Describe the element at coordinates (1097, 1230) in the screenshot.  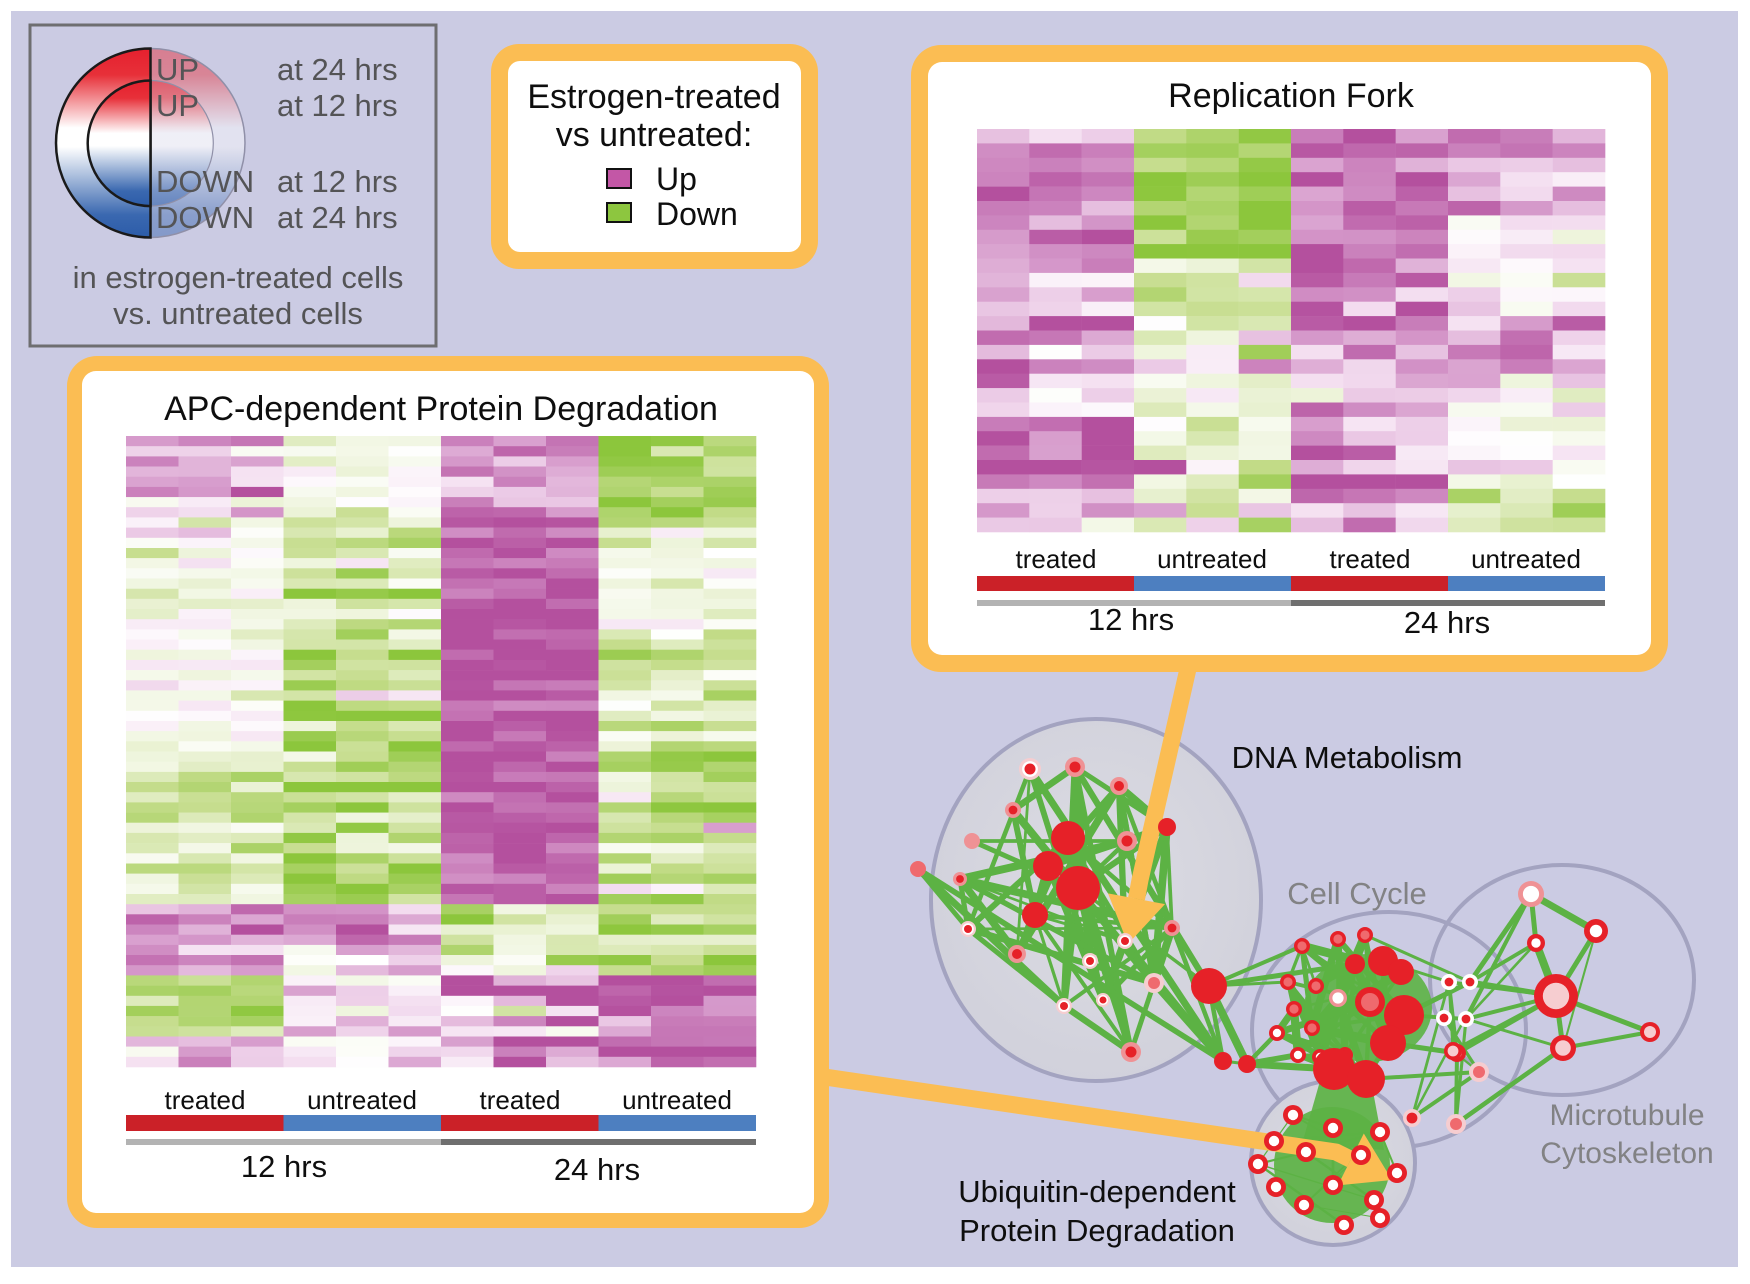
I see `svg-text: Protein Degradation` at that location.